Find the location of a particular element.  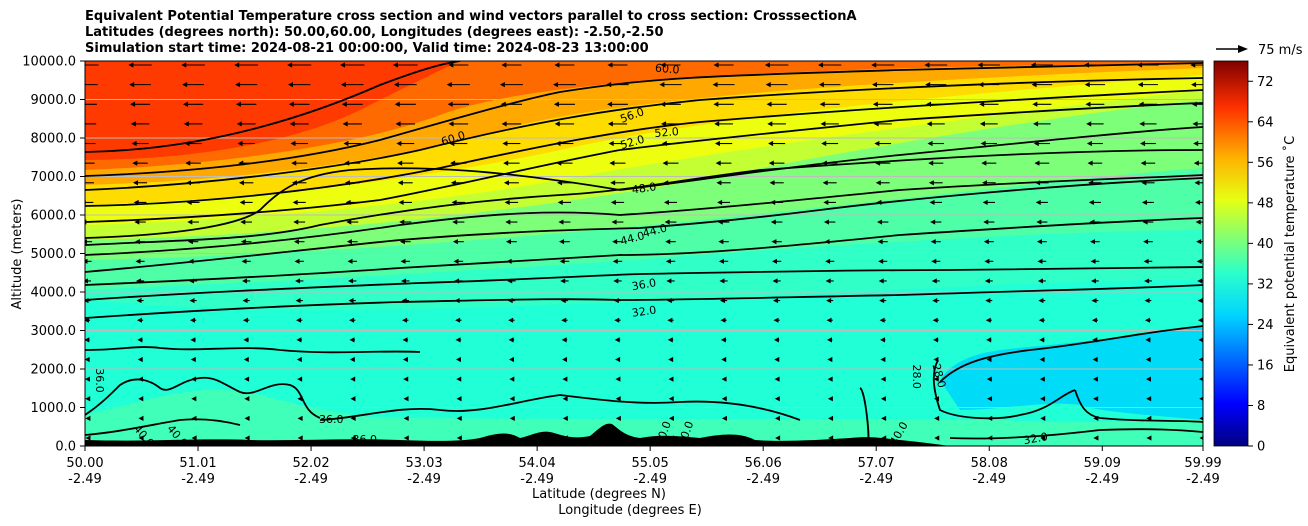

x-tick-label-lat: 53.03 is located at coordinates (423, 463).